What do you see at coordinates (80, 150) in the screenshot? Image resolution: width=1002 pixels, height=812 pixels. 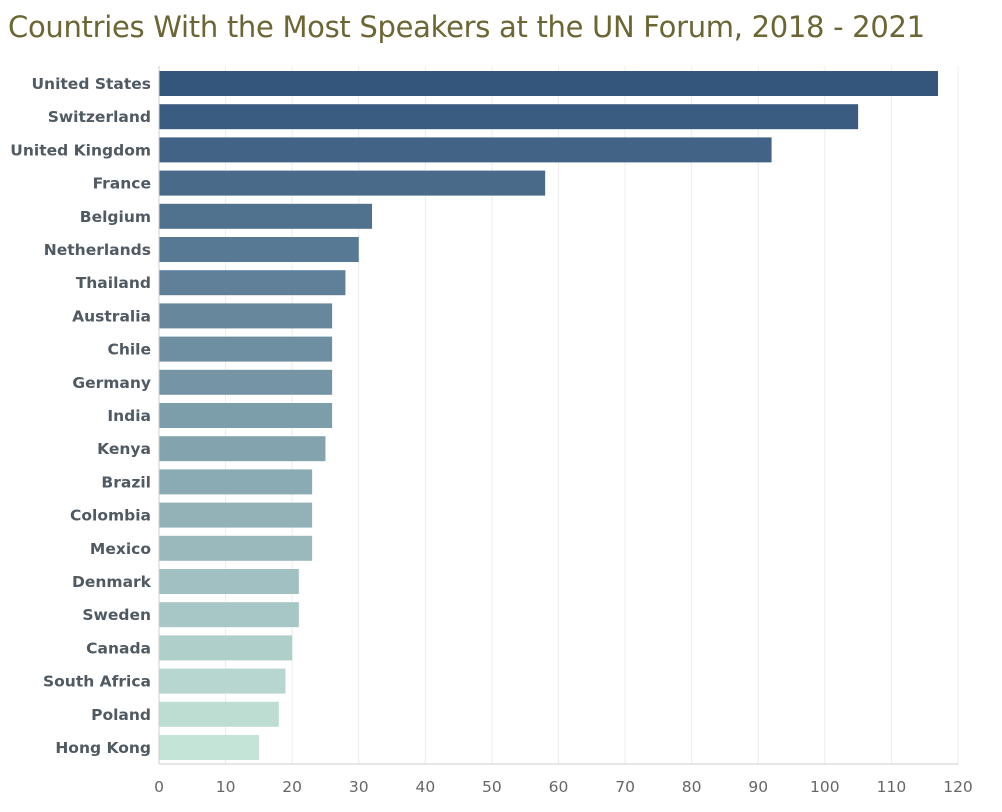 I see `category-label-united-kingdom: United Kingdom` at bounding box center [80, 150].